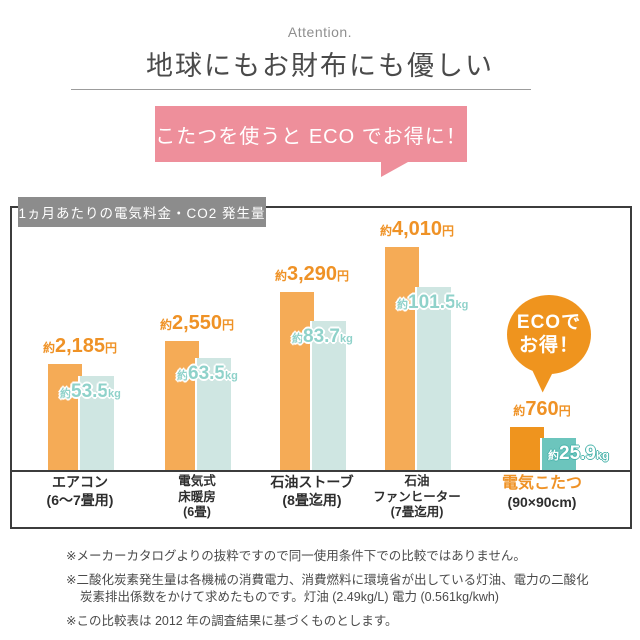 Image resolution: width=640 pixels, height=640 pixels. I want to click on category-label: 石油 ファンヒーター (7畳迄用), so click(417, 497).